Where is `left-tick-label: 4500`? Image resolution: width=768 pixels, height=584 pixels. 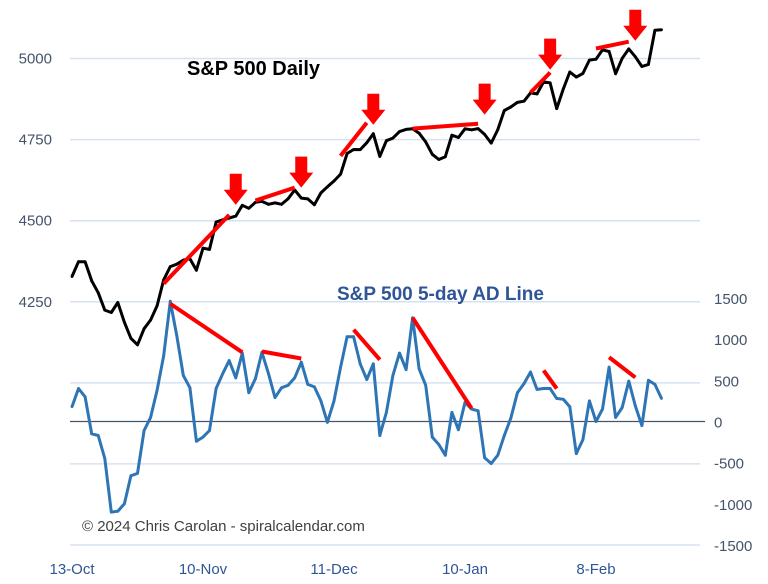
left-tick-label: 4500 is located at coordinates (35, 221).